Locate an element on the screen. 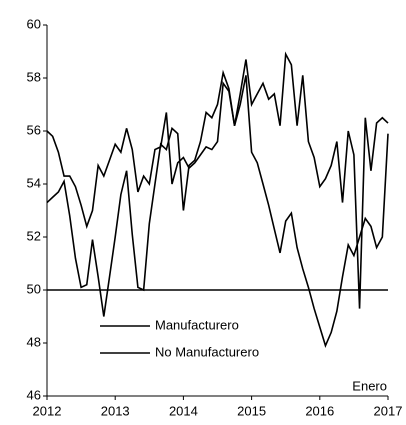 This screenshot has height=425, width=406. x-tick-label: 2014 is located at coordinates (183, 410).